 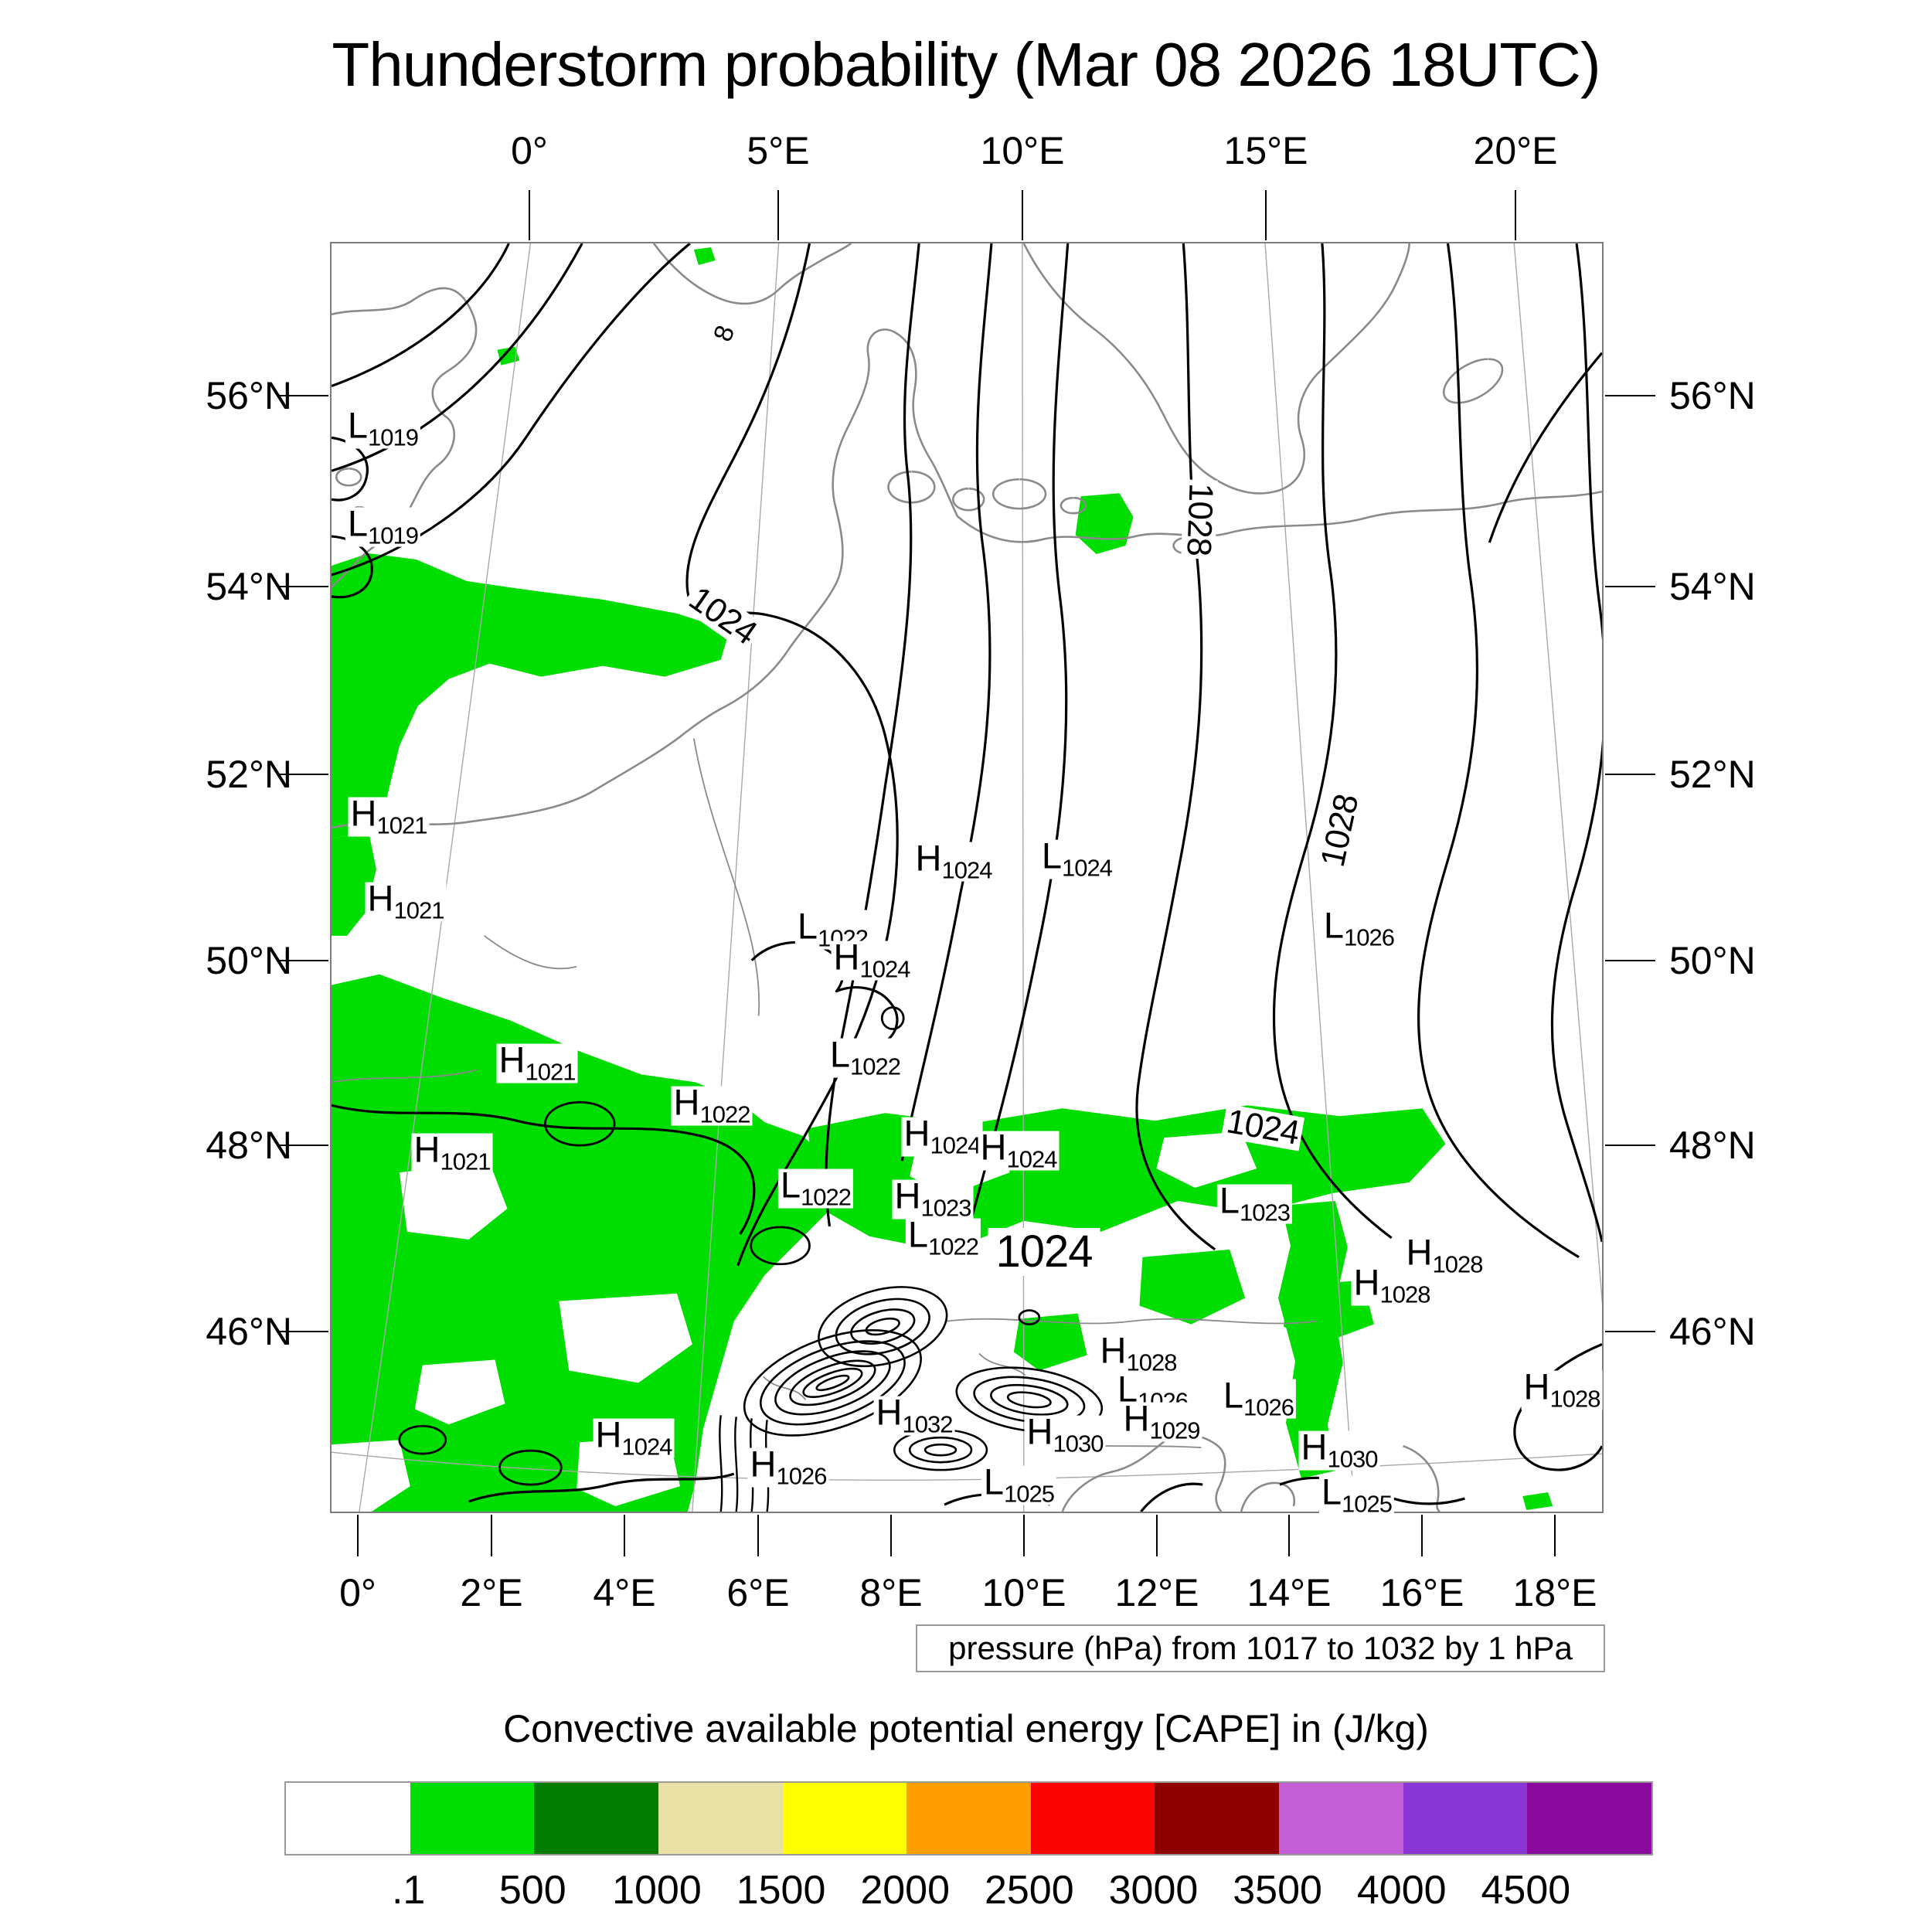 What do you see at coordinates (933, 1199) in the screenshot?
I see `pressure-center-H1023: H1023` at bounding box center [933, 1199].